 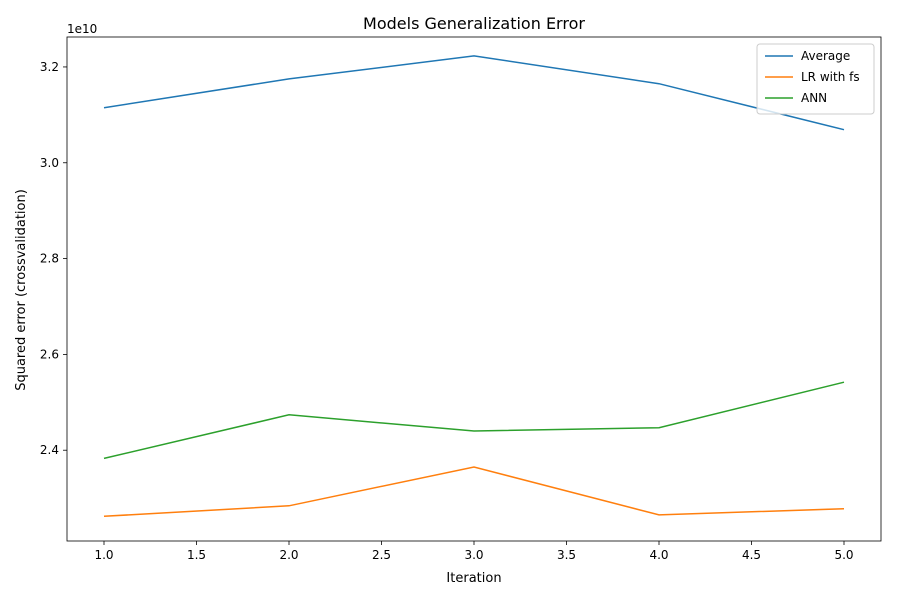 What do you see at coordinates (196, 555) in the screenshot?
I see `x-tick-label: 1.5` at bounding box center [196, 555].